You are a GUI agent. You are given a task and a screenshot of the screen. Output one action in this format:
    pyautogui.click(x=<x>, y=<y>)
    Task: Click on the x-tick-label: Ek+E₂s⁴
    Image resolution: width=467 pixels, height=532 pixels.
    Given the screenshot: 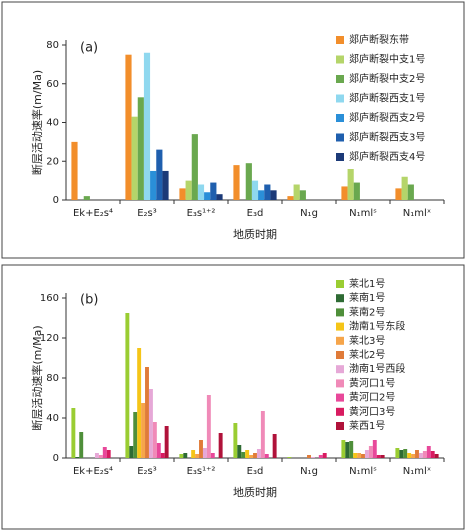 What is the action you would take?
    pyautogui.click(x=93, y=471)
    